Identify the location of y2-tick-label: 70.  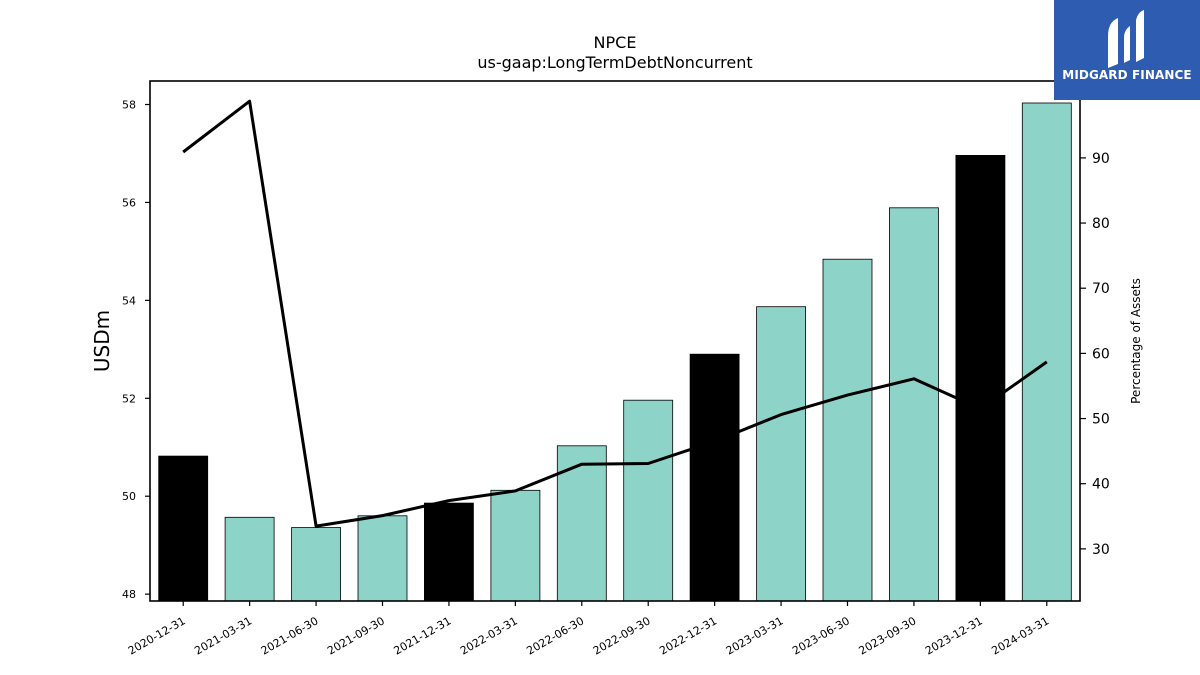
(1101, 289).